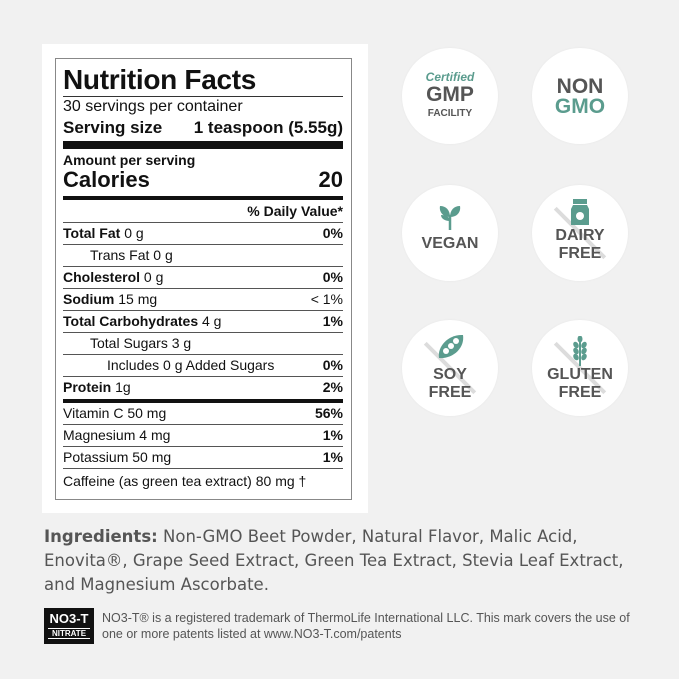 The height and width of the screenshot is (679, 679). Describe the element at coordinates (450, 96) in the screenshot. I see `gmp-badge: Certified GMP FACILITY` at that location.